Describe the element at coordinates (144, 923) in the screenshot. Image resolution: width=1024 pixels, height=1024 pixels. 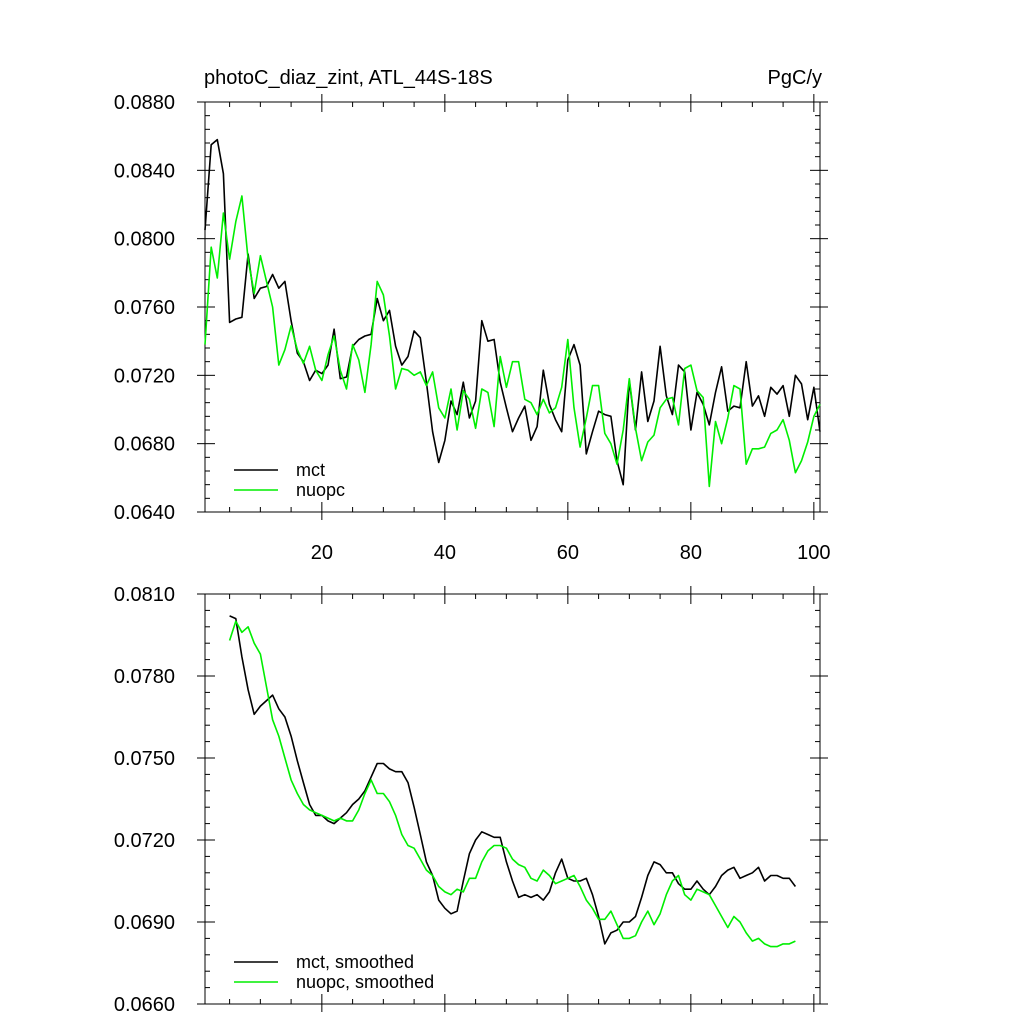
I see `y-tick-label: 0.0690` at that location.